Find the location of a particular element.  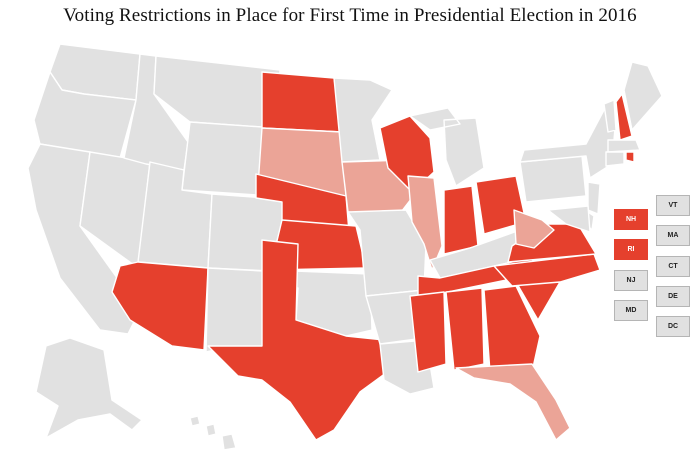

state-box-ri: RI is located at coordinates (631, 249).